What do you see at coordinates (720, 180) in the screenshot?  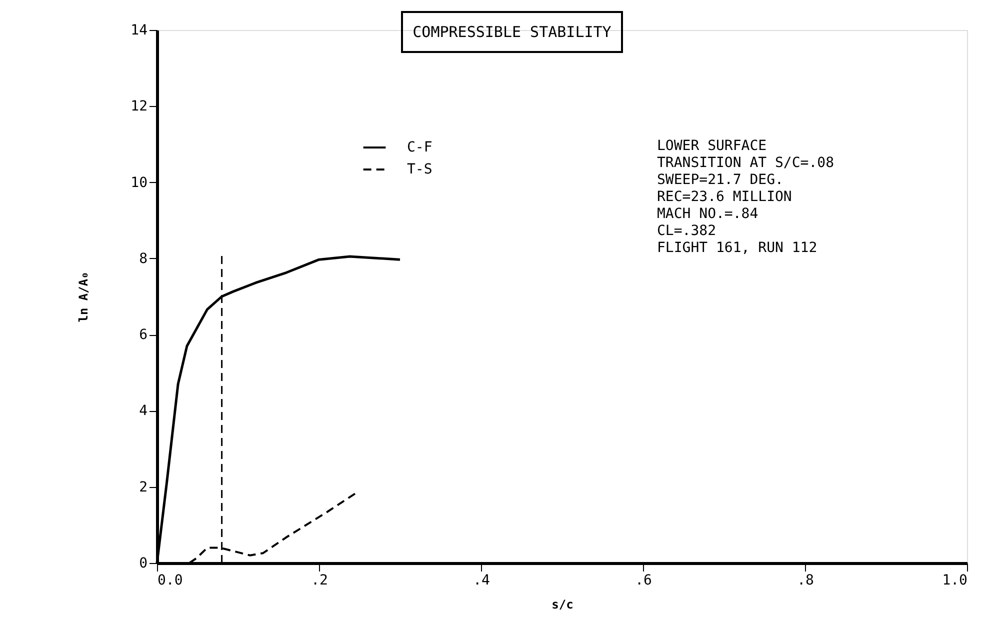 I see `annotation: SWEEP=21.7 DEG.` at bounding box center [720, 180].